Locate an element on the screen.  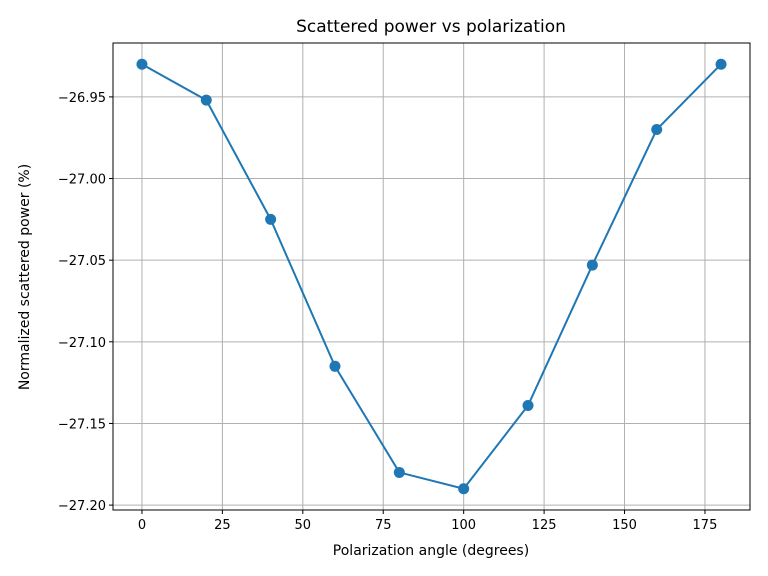
y-tick-label: −27.00 is located at coordinates (82, 180).